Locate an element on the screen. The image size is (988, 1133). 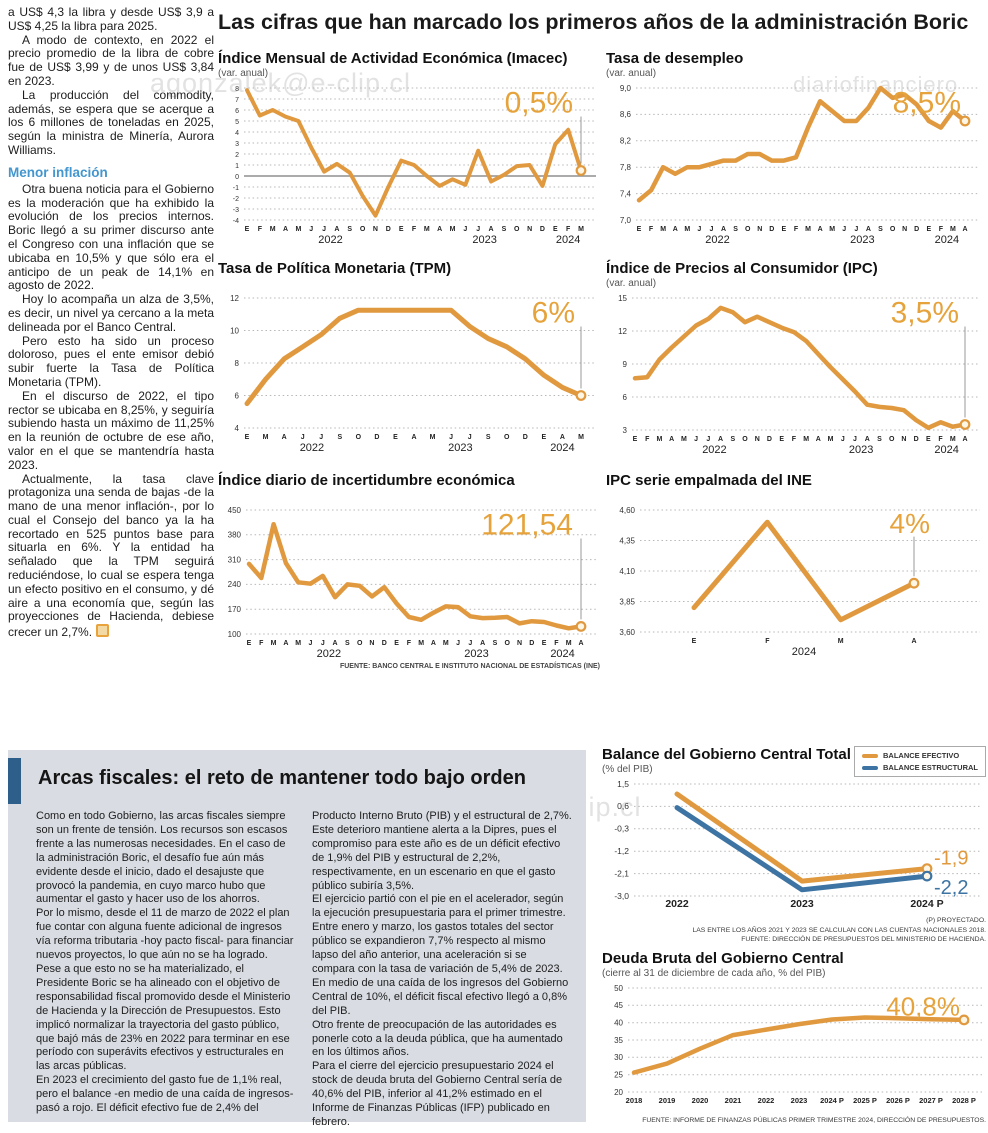
svg-text: 6 is located at coordinates (625, 397).